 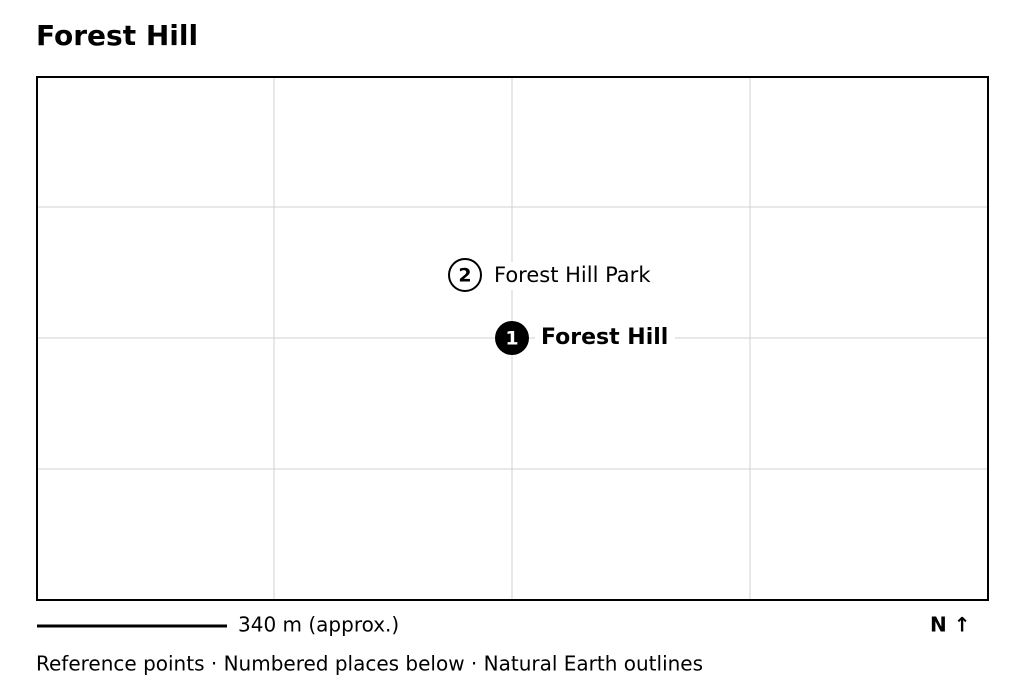 I want to click on marker-label: Forest Hill Park, so click(x=572, y=275).